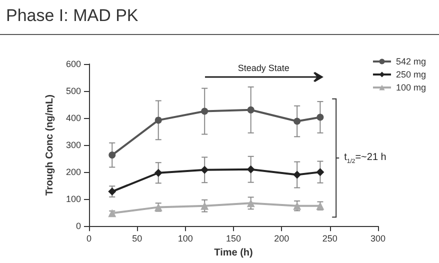 This screenshot has height=263, width=439. Describe the element at coordinates (72, 16) in the screenshot. I see `chart-title: Phase I: MAD PK` at that location.